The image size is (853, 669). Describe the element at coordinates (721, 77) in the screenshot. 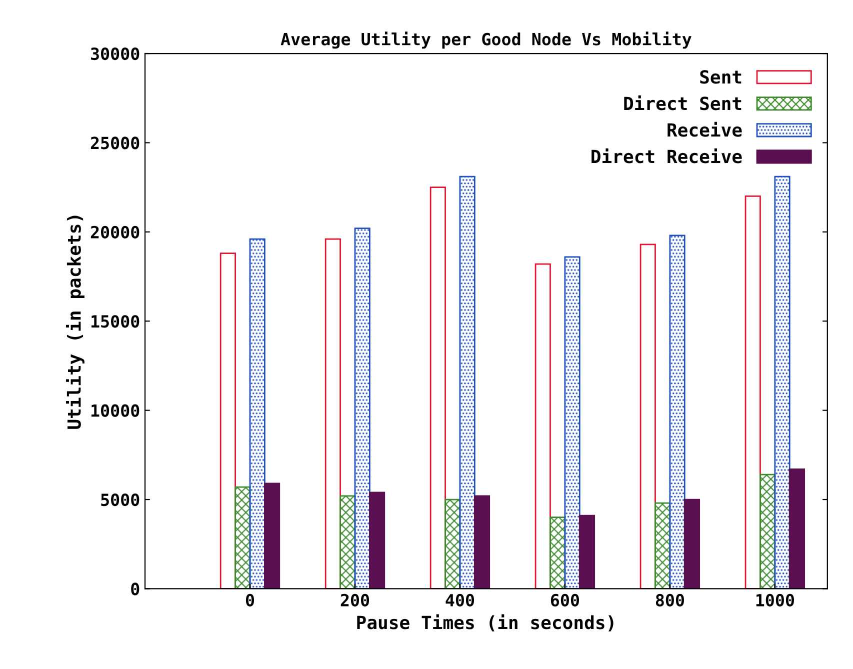

I see `legend-label: Sent` at that location.